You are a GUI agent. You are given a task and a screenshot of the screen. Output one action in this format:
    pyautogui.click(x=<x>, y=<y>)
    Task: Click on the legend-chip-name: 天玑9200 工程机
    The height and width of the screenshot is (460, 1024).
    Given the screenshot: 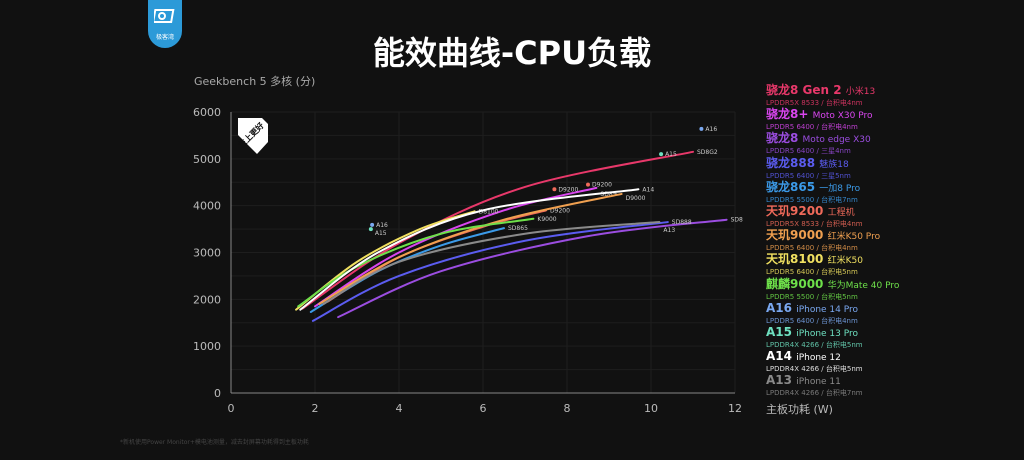 What is the action you would take?
    pyautogui.click(x=810, y=210)
    